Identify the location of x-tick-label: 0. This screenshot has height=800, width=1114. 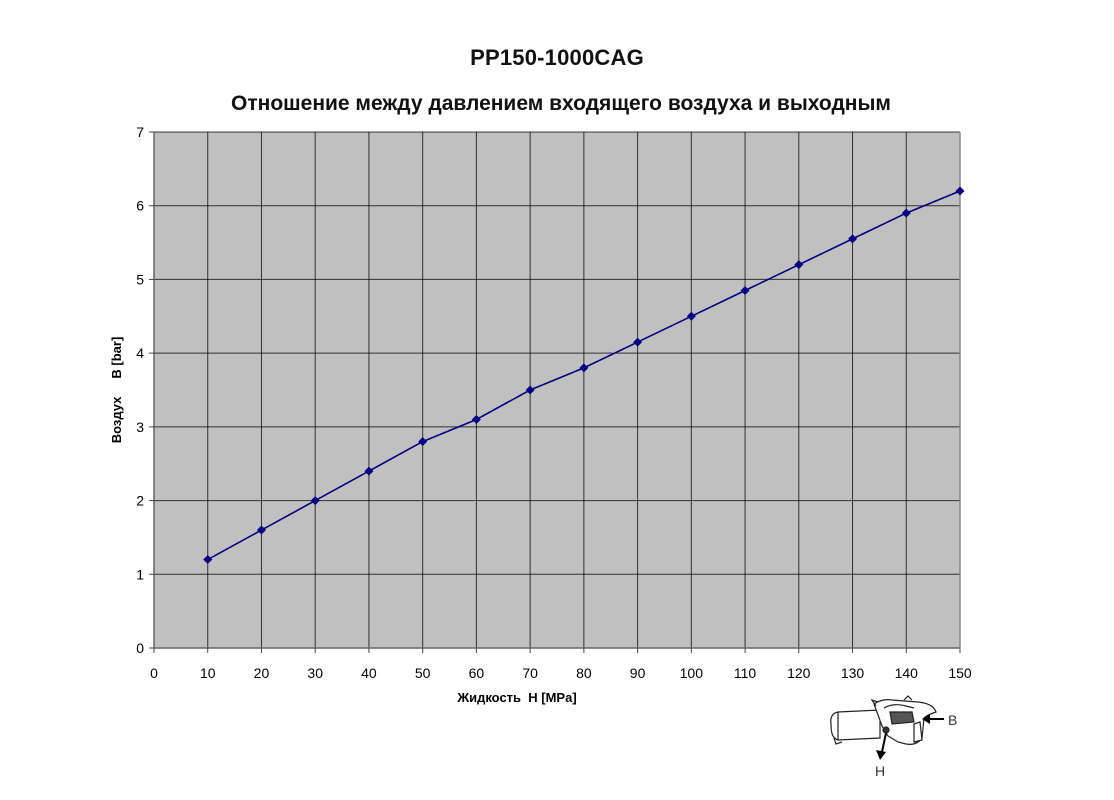
(154, 673).